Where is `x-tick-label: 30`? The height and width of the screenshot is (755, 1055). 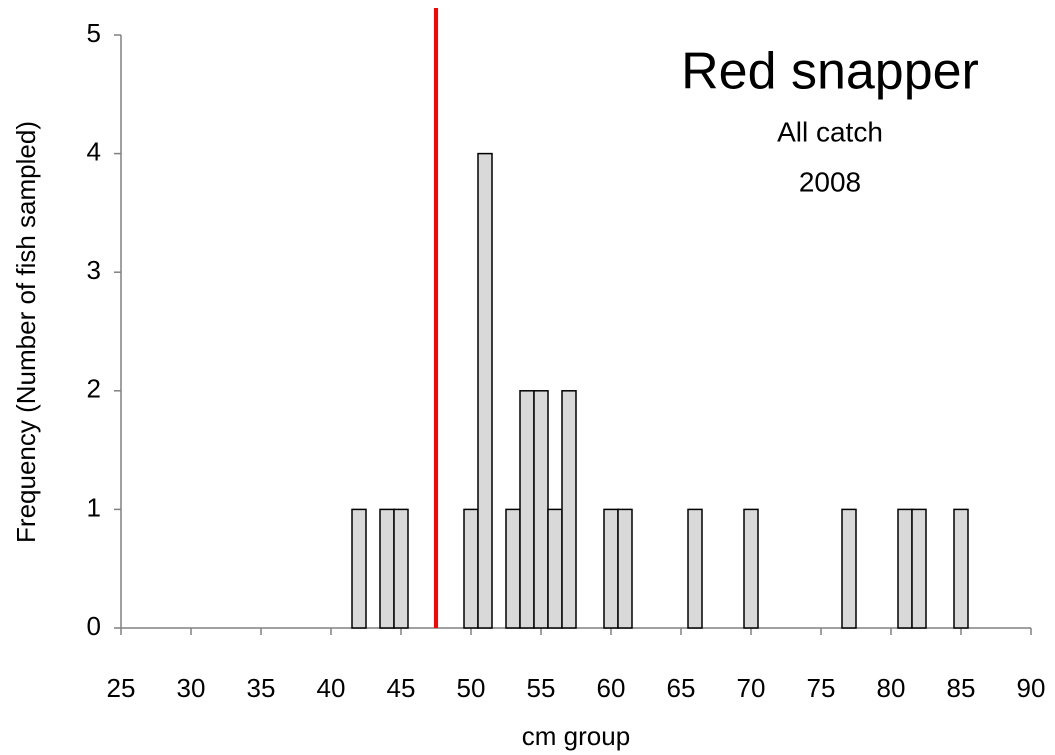 x-tick-label: 30 is located at coordinates (191, 688).